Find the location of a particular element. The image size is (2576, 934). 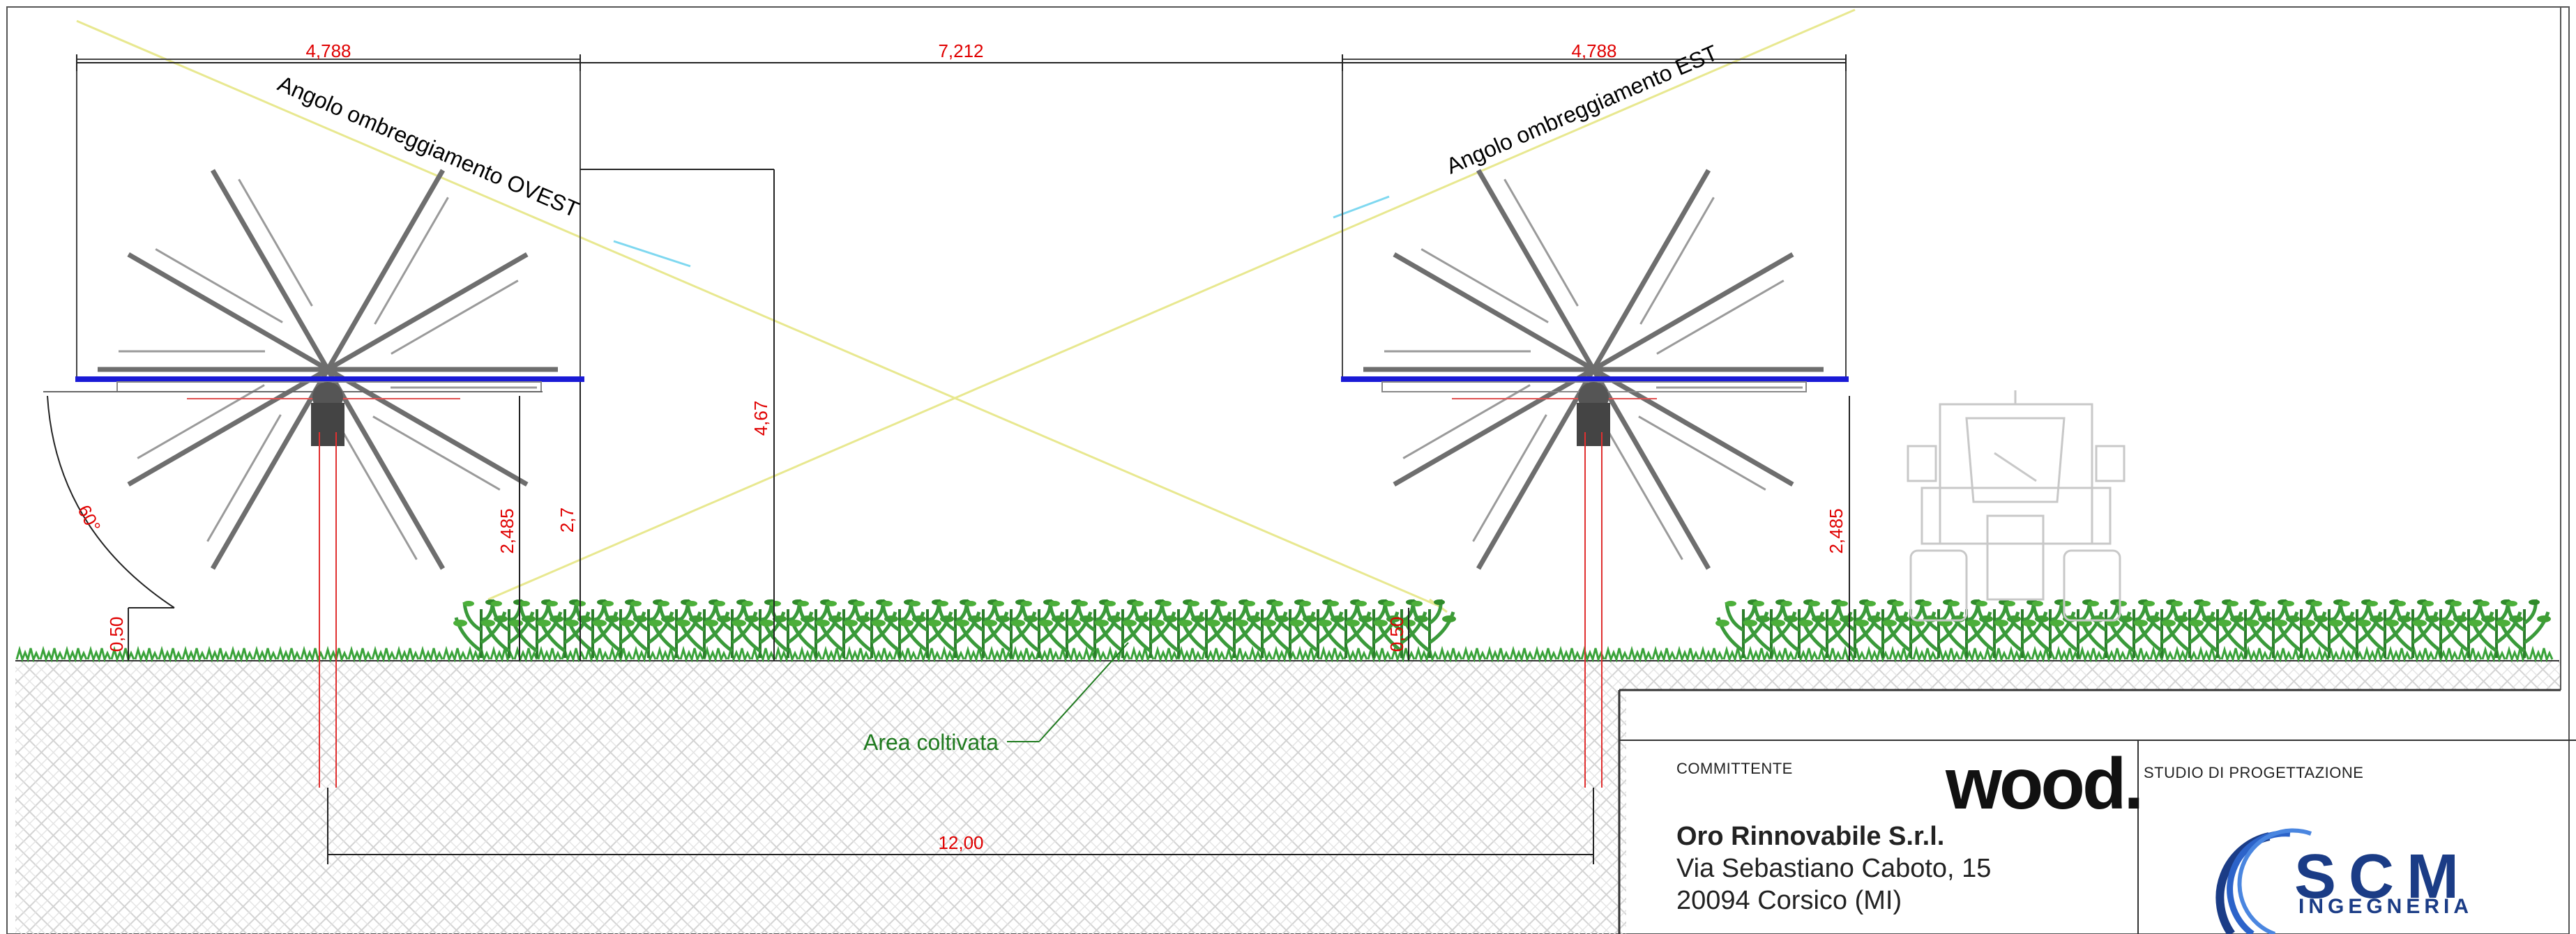

client-address-line2: 20094 Corsico (MI) is located at coordinates (1789, 900).